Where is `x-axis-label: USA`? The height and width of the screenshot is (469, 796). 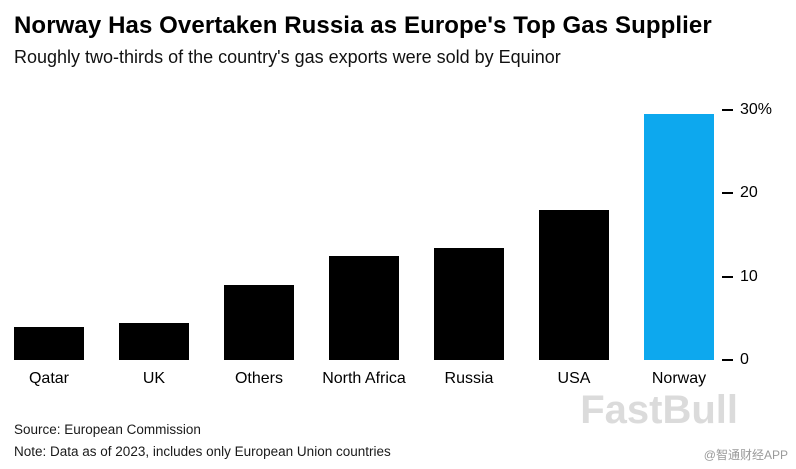 x-axis-label: USA is located at coordinates (574, 378).